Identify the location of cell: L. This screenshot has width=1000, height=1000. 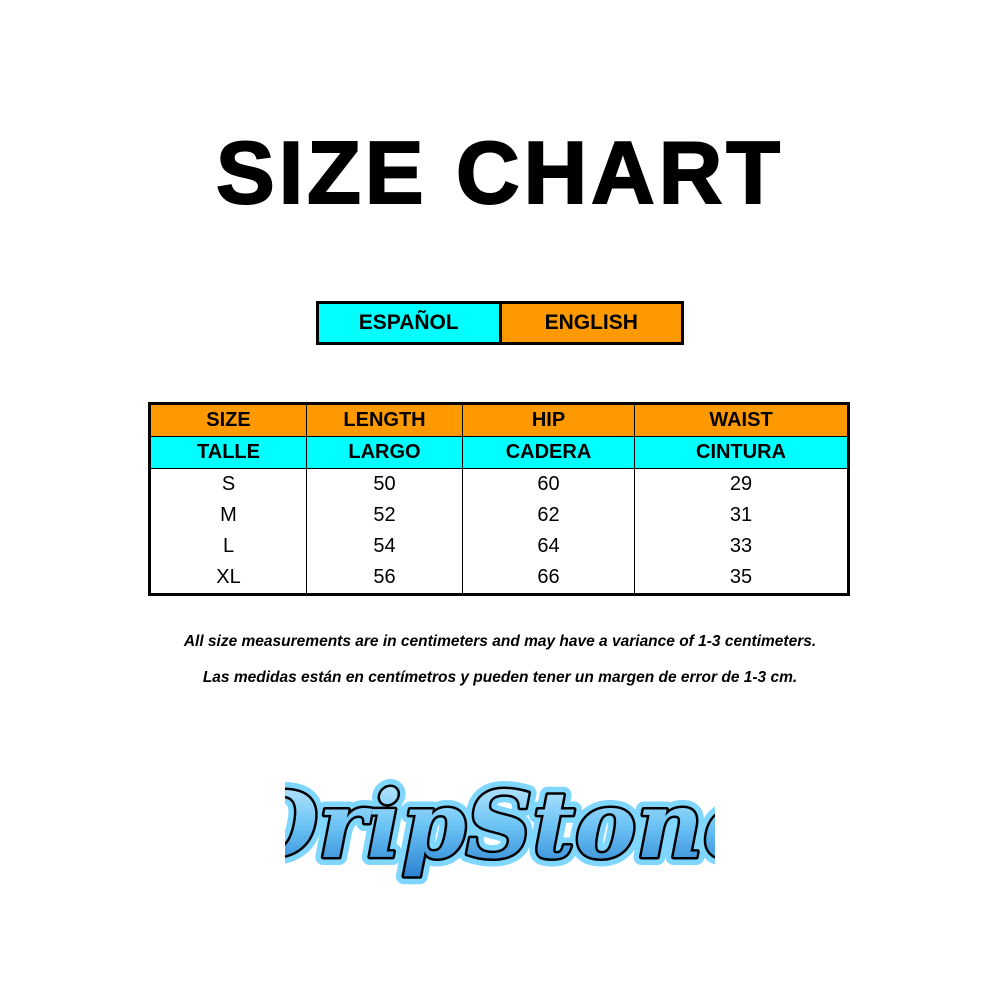
(228, 546).